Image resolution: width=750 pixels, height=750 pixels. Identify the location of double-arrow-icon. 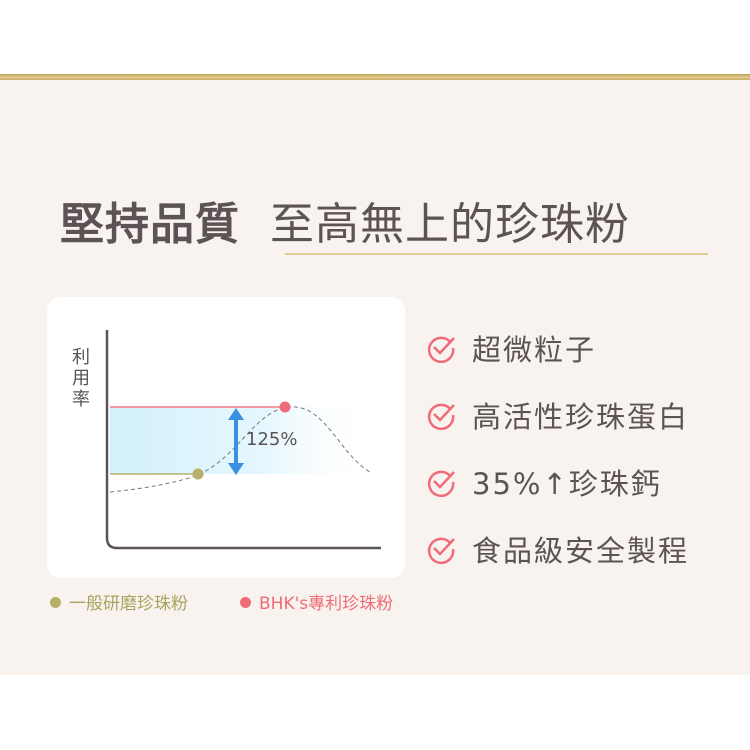
(236, 441).